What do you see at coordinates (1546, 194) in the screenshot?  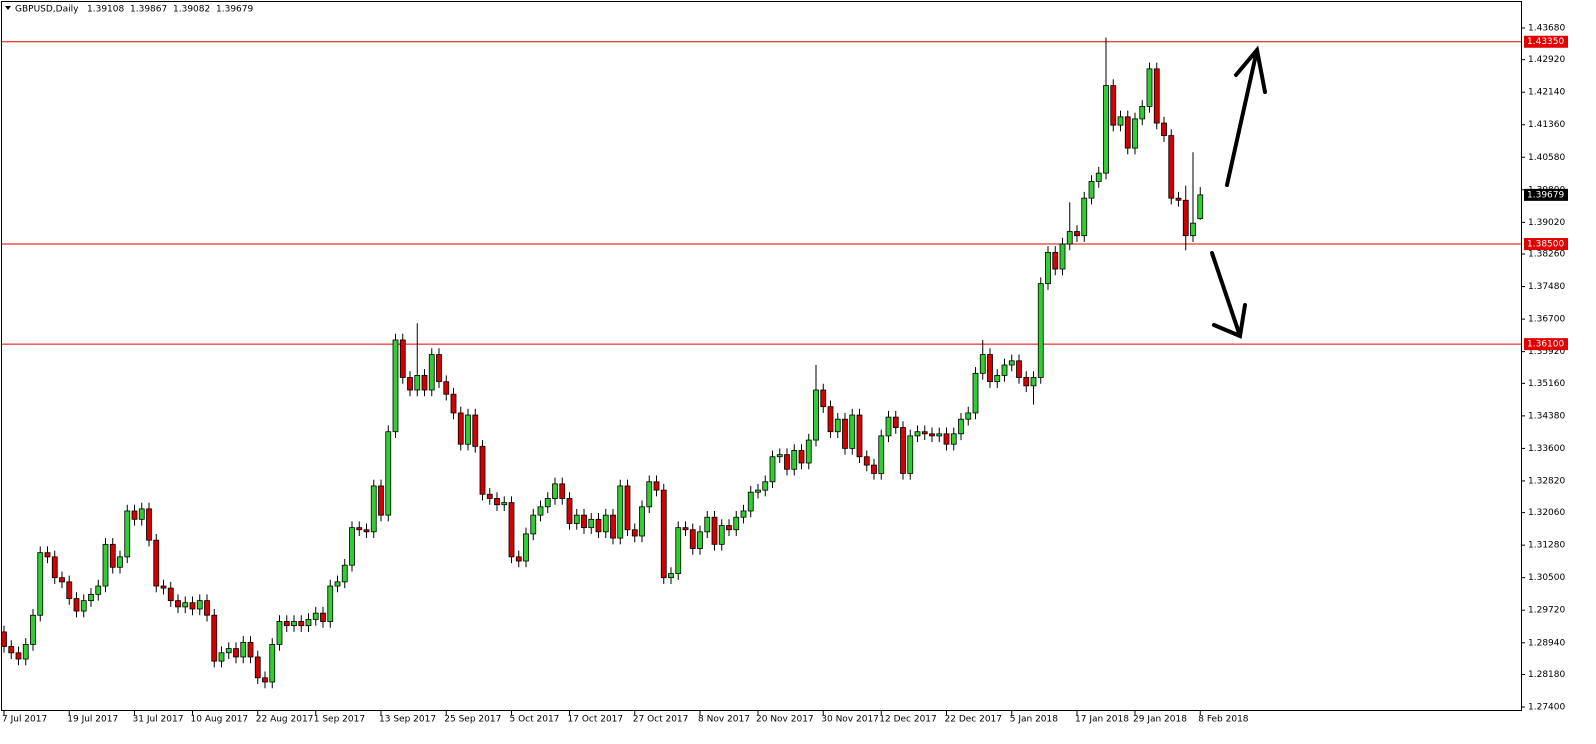 I see `current-price-box` at bounding box center [1546, 194].